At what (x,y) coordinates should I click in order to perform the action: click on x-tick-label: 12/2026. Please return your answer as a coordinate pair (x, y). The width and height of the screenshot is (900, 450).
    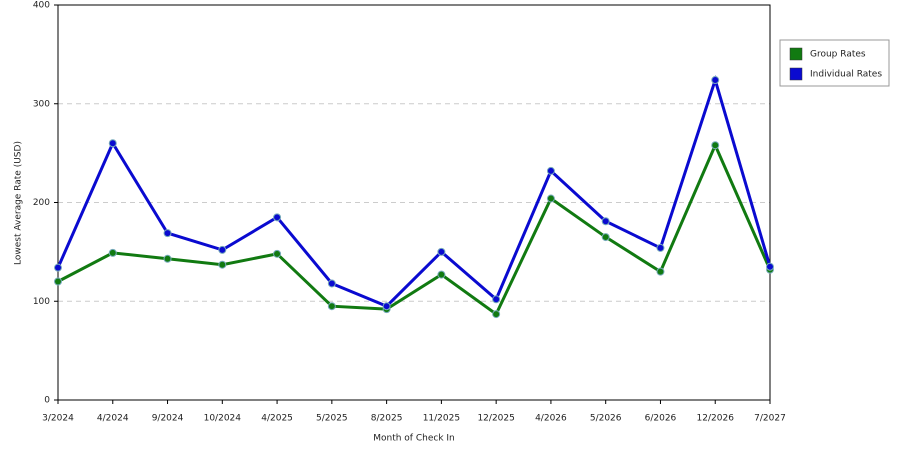
    Looking at the image, I should click on (716, 419).